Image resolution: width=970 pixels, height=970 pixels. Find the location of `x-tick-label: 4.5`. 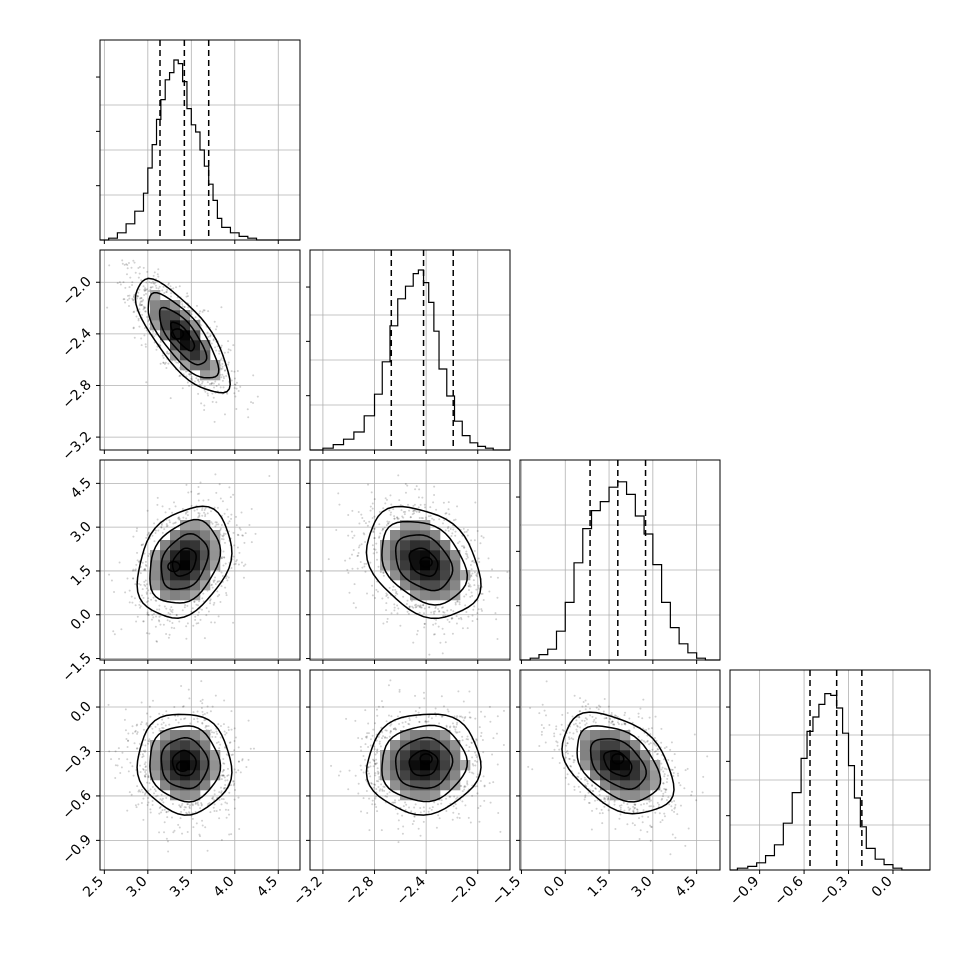

x-tick-label: 4.5 is located at coordinates (267, 887).